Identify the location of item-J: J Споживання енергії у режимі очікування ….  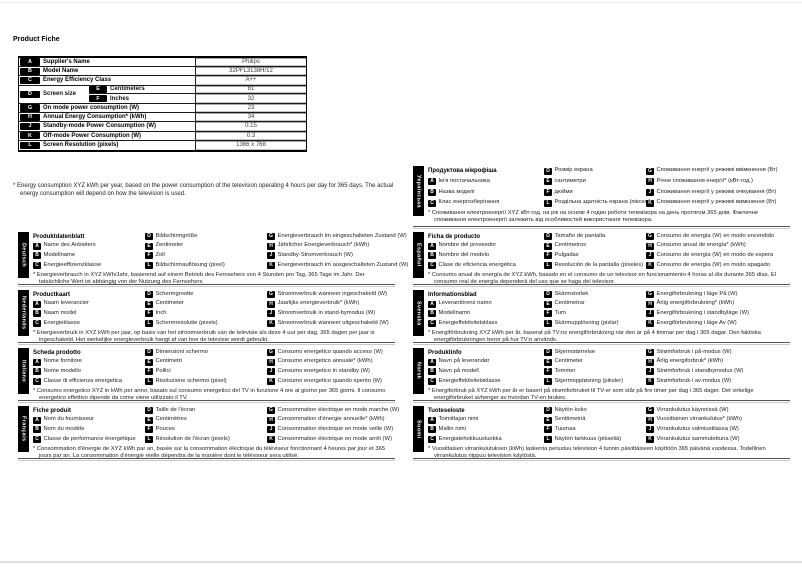
(718, 192).